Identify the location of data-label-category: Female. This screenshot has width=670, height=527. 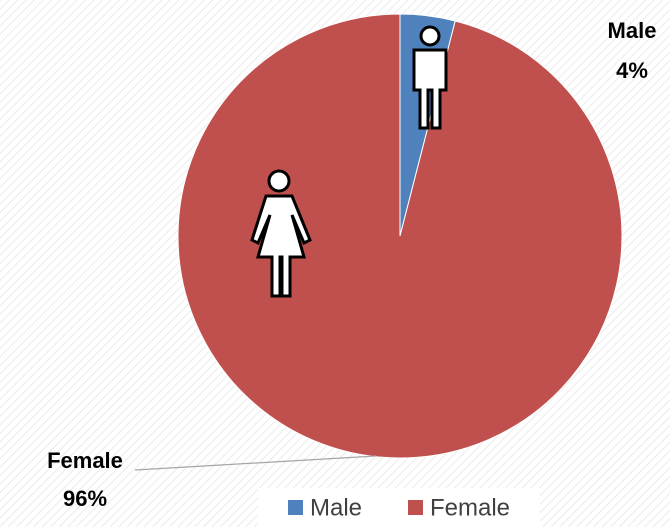
(85, 460).